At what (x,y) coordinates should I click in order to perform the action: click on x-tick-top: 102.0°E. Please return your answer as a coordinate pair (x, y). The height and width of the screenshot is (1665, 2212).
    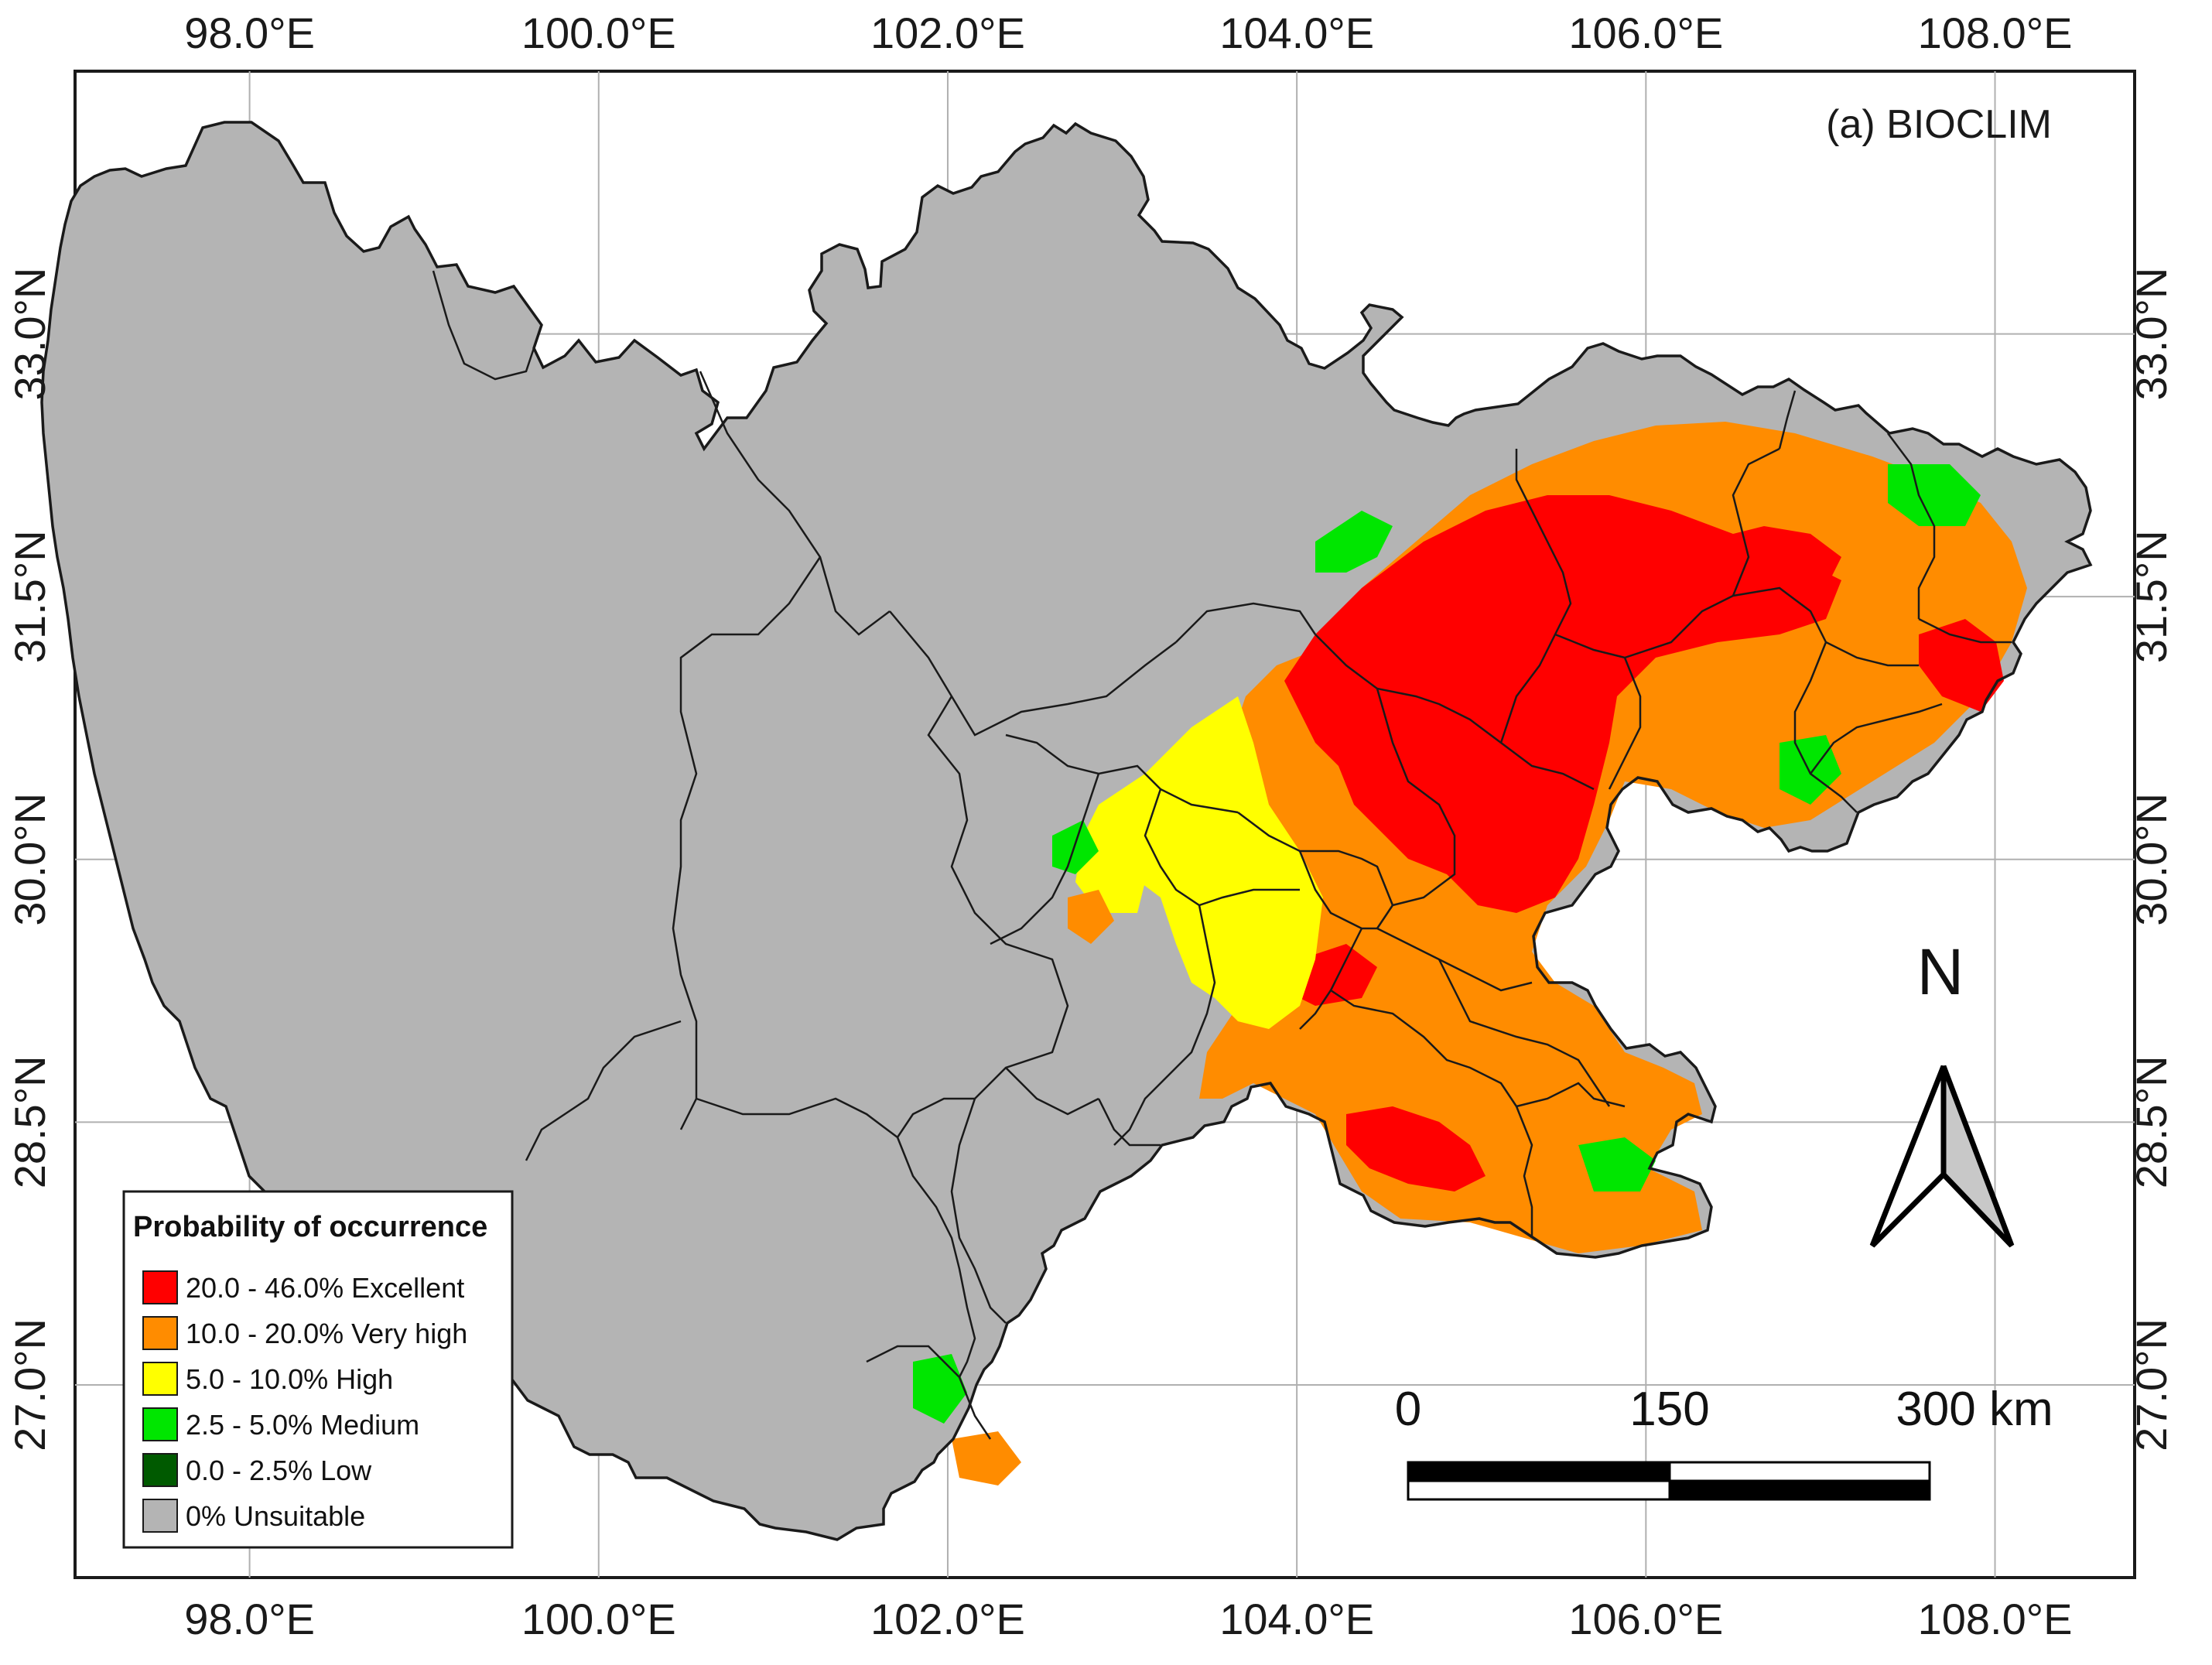
    Looking at the image, I should click on (947, 33).